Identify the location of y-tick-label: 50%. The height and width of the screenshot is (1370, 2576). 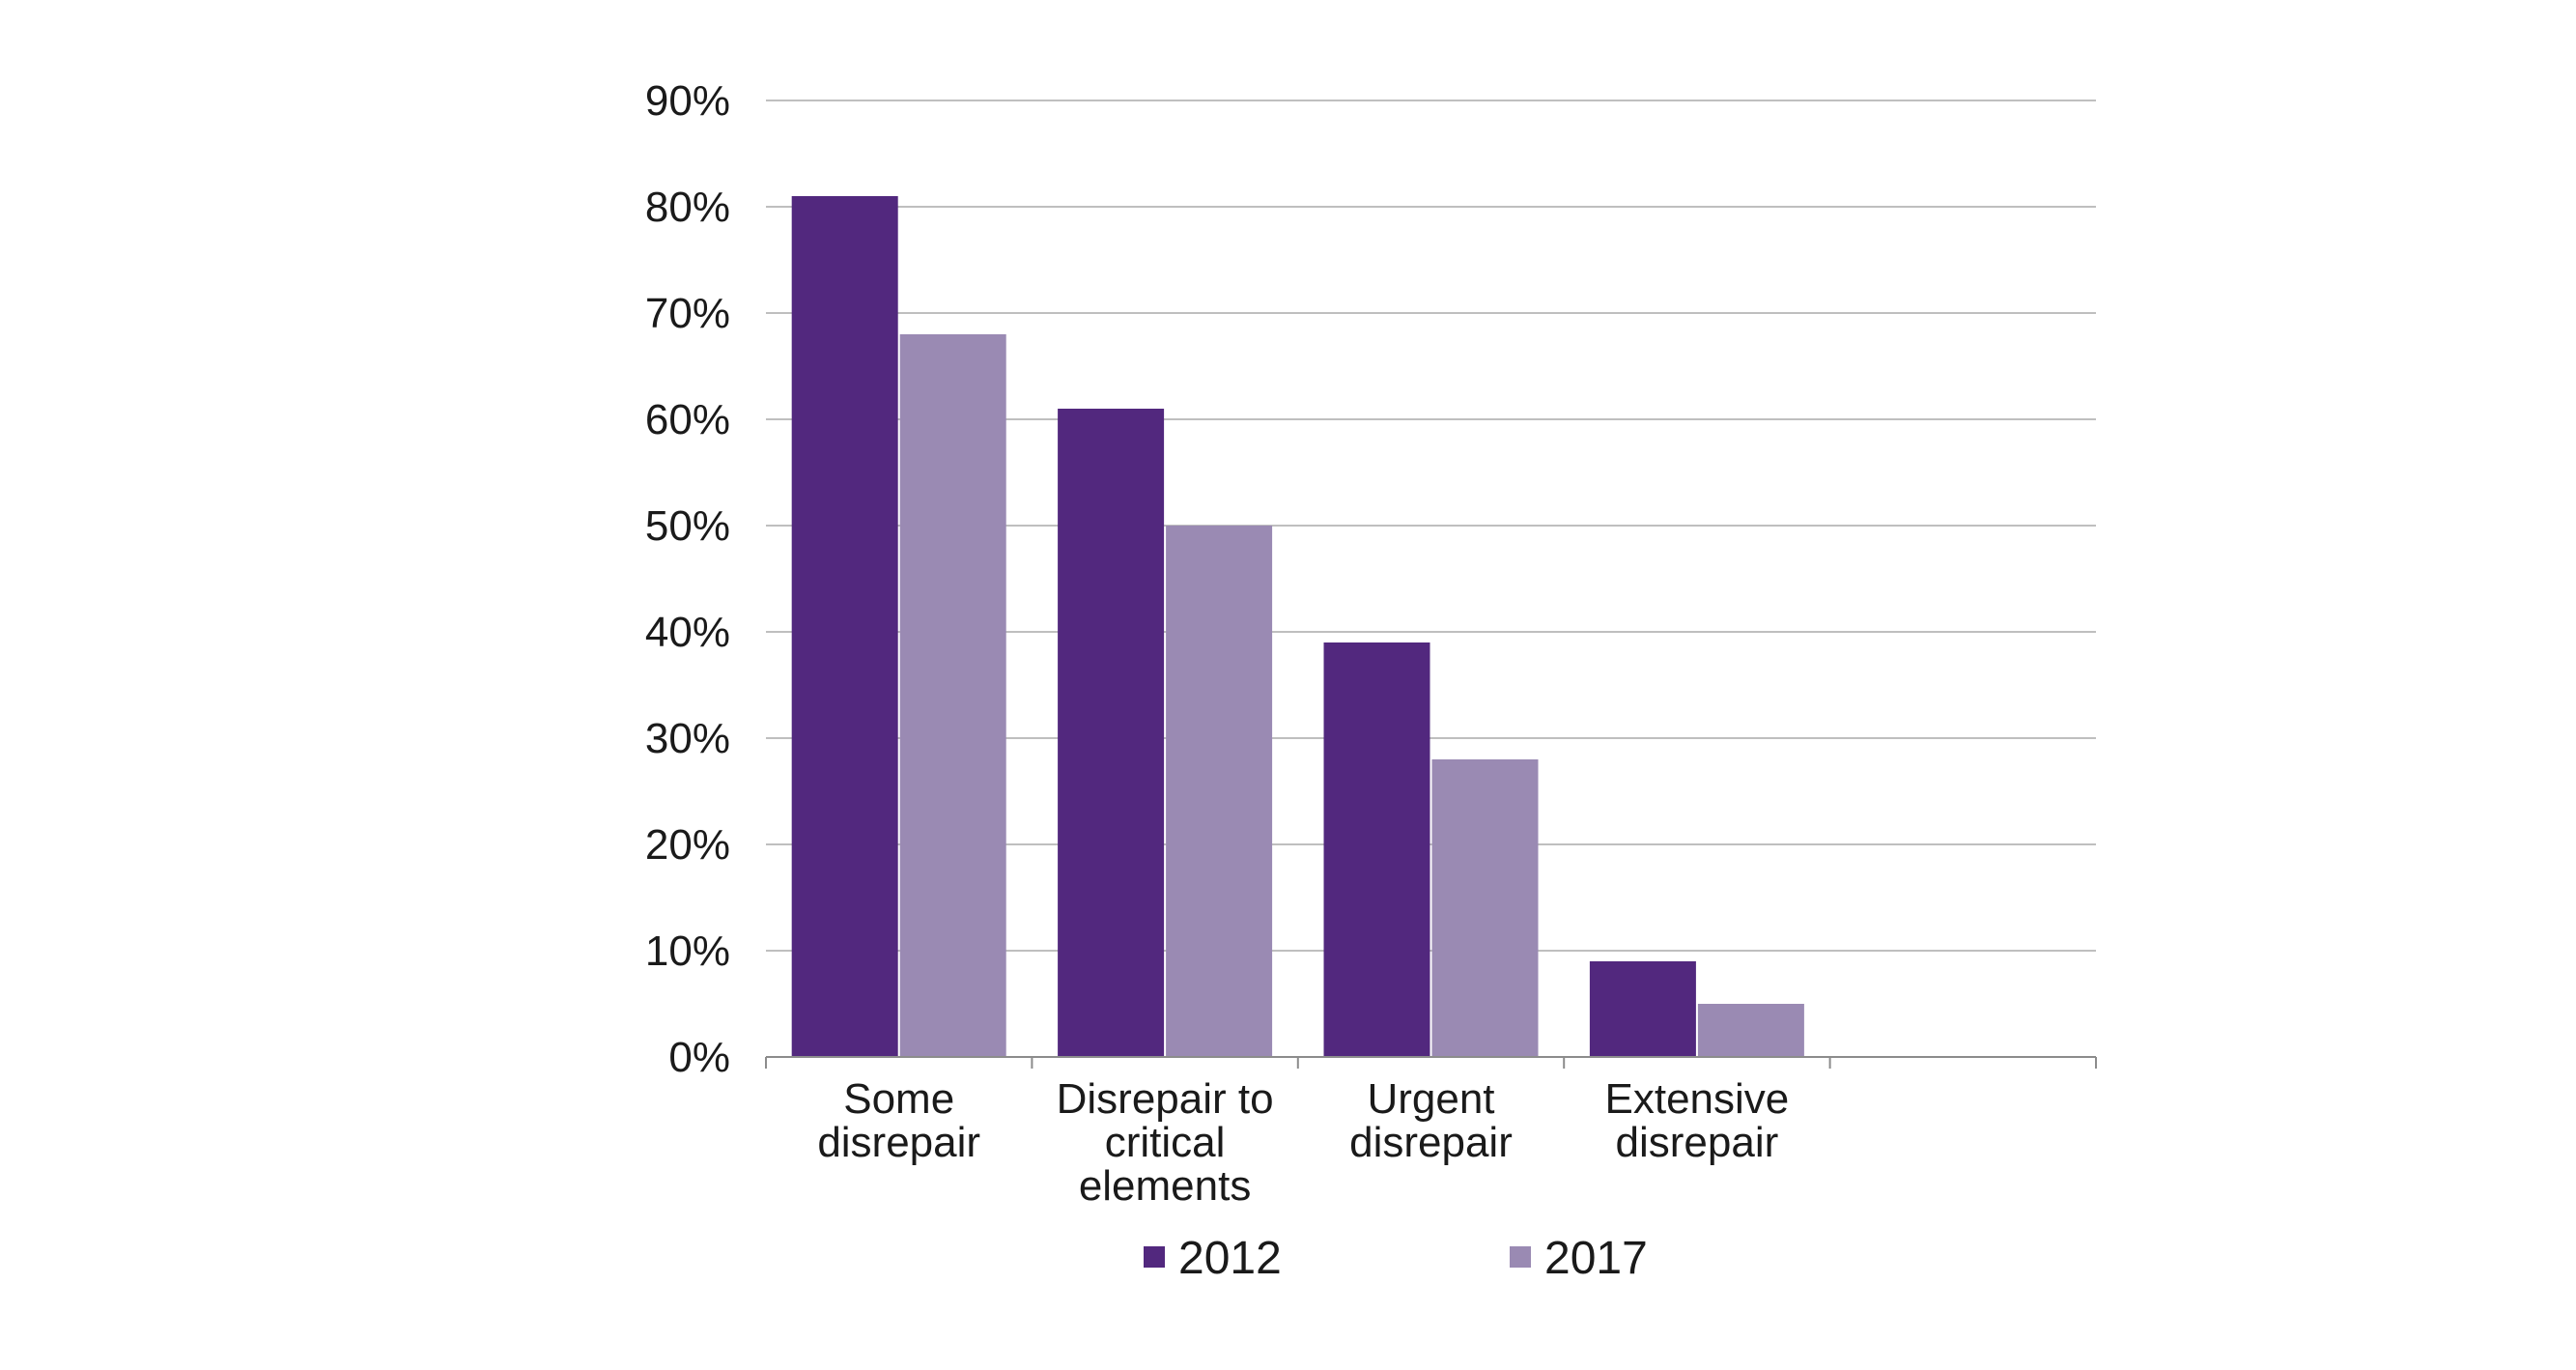
(687, 526).